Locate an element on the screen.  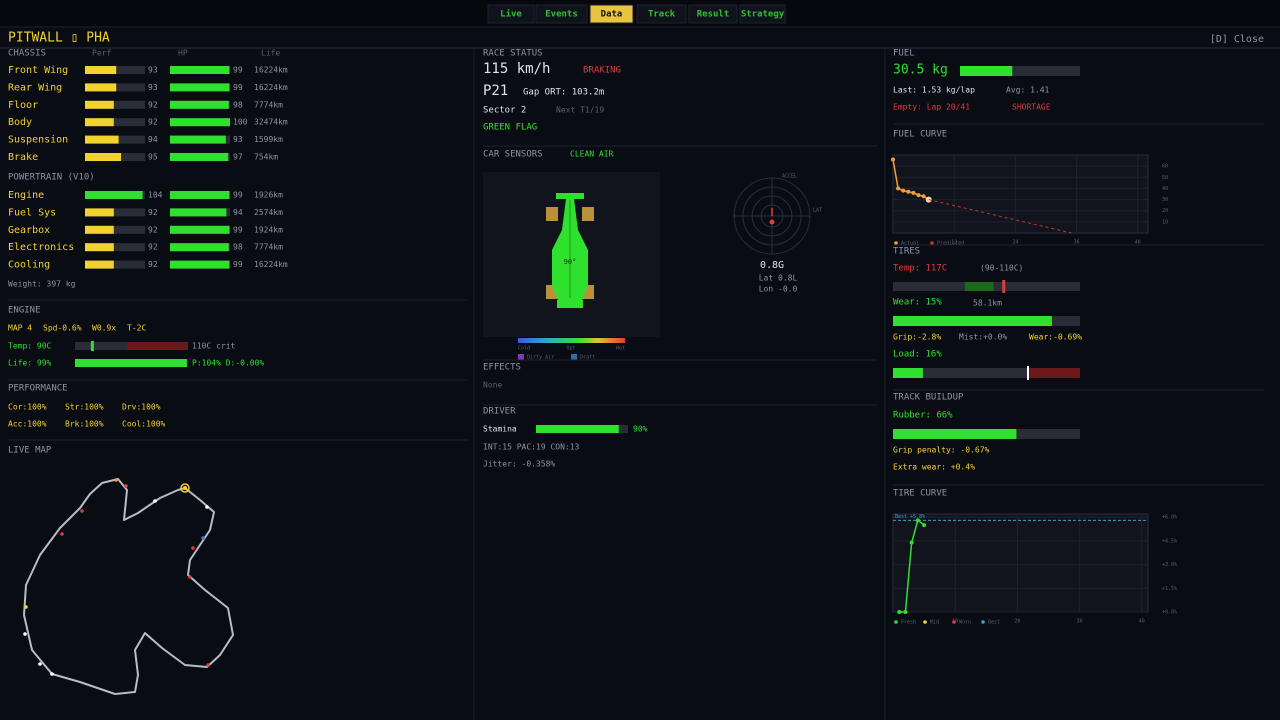
fuel-avg: Avg: 1.41 is located at coordinates (1028, 90).